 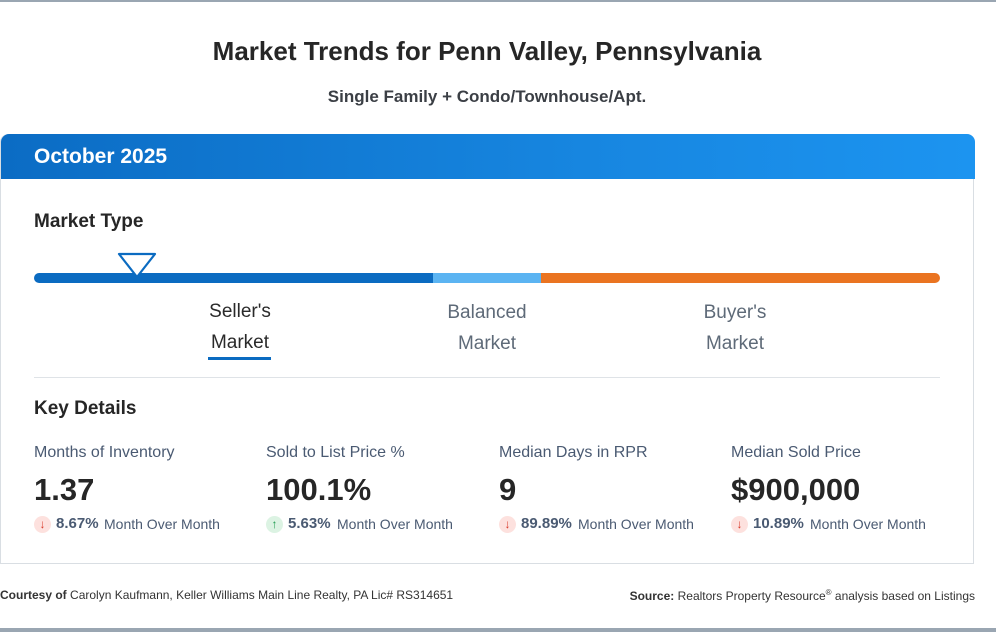 I want to click on buyer-market-label: Buyer's Market, so click(x=735, y=328).